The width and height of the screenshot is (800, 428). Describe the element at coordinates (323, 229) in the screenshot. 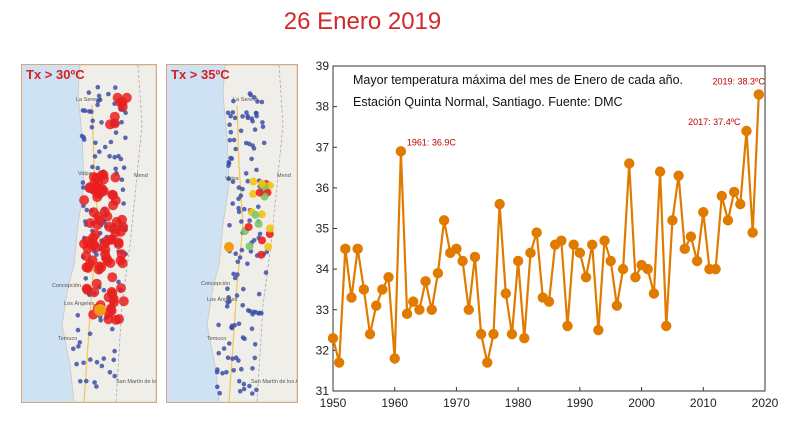

I see `y-tick-label: 35` at that location.